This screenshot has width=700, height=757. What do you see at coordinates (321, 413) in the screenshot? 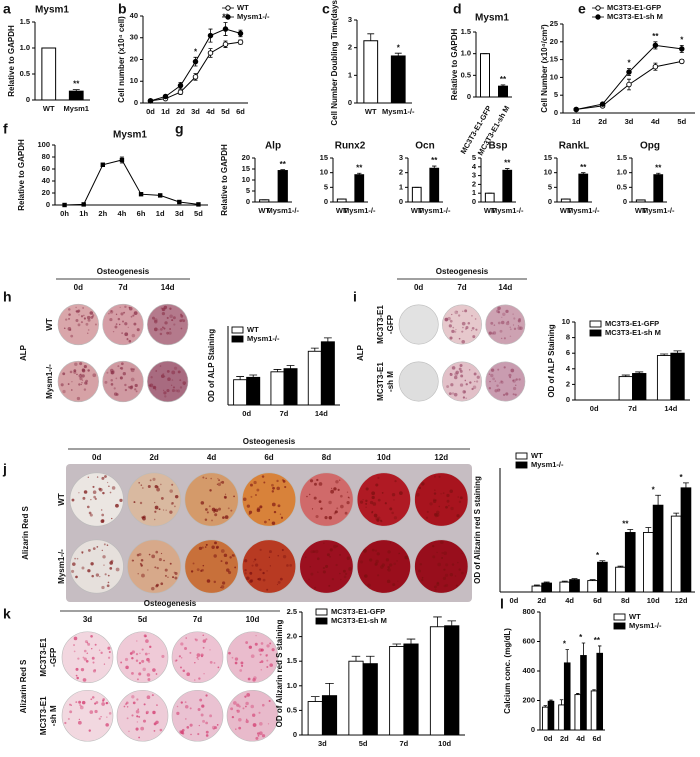
I see `x-tick-label: 14d` at bounding box center [321, 413].